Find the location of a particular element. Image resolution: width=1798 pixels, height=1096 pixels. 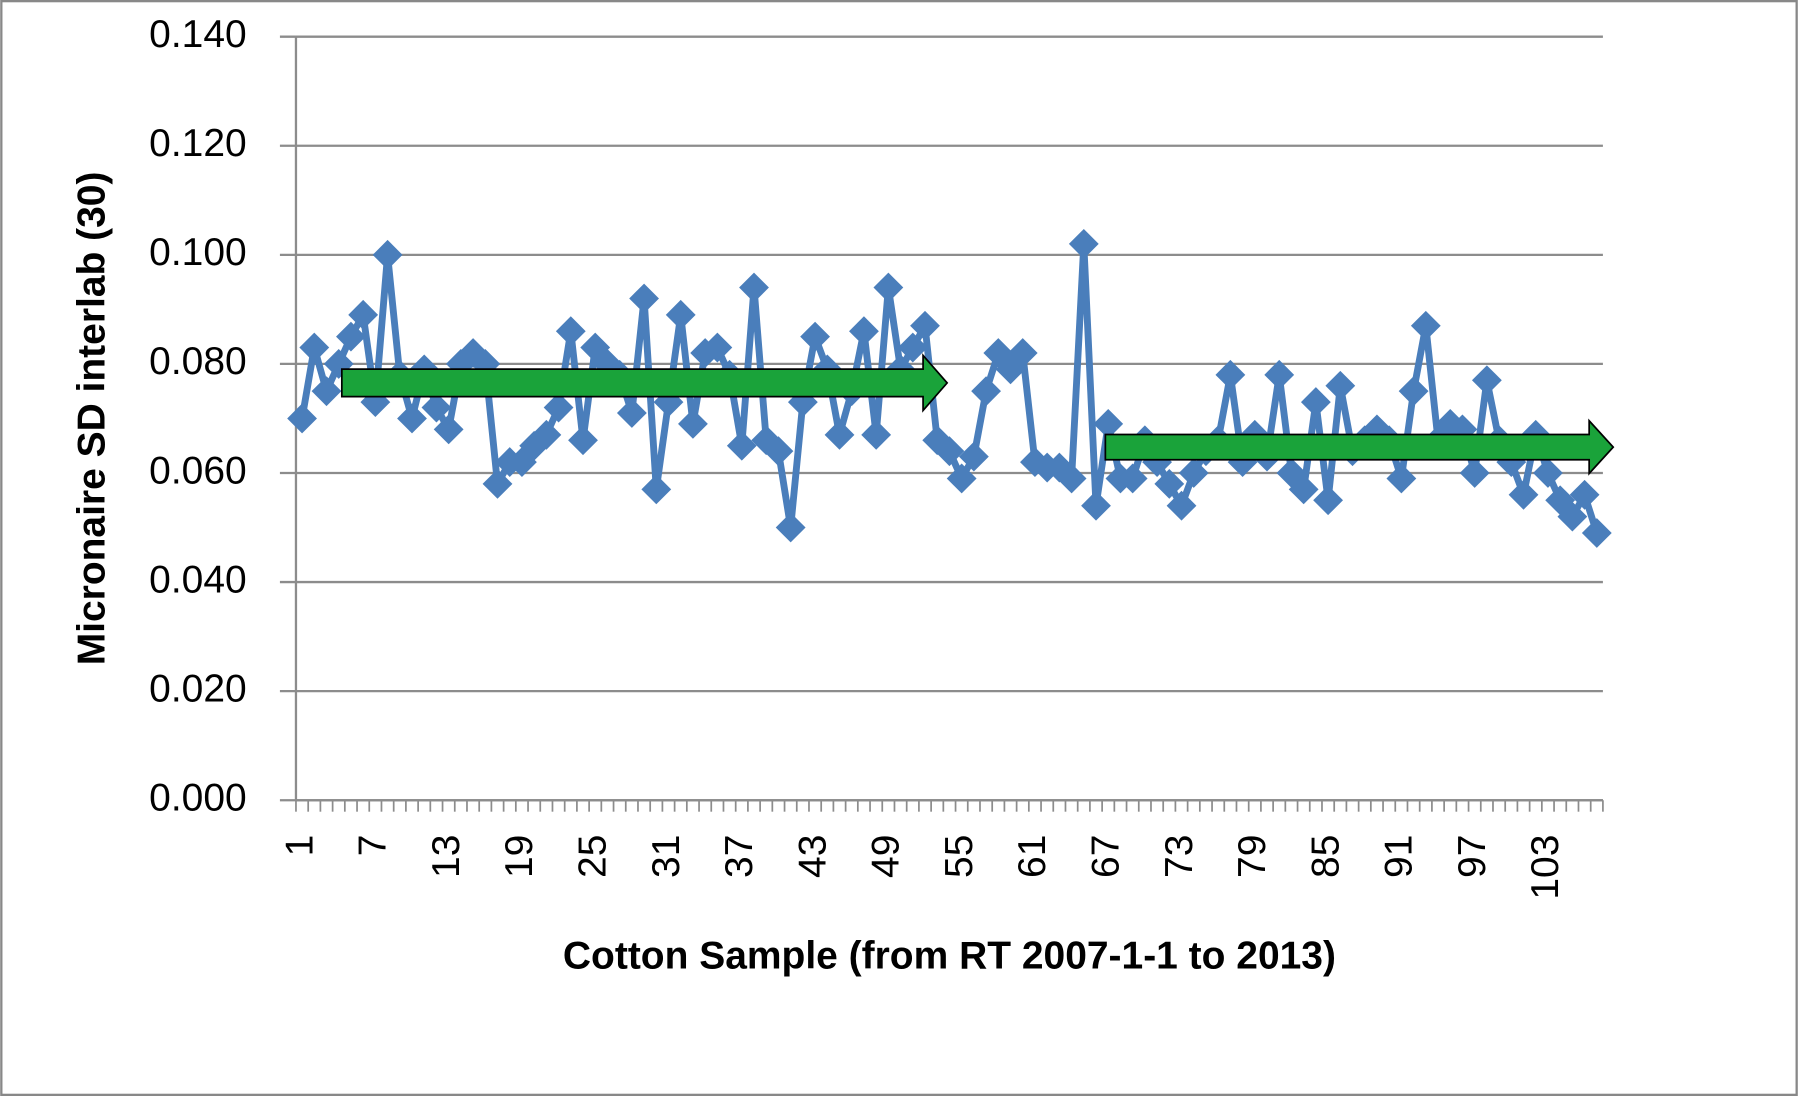

x-tick-label: 67 is located at coordinates (1106, 856).